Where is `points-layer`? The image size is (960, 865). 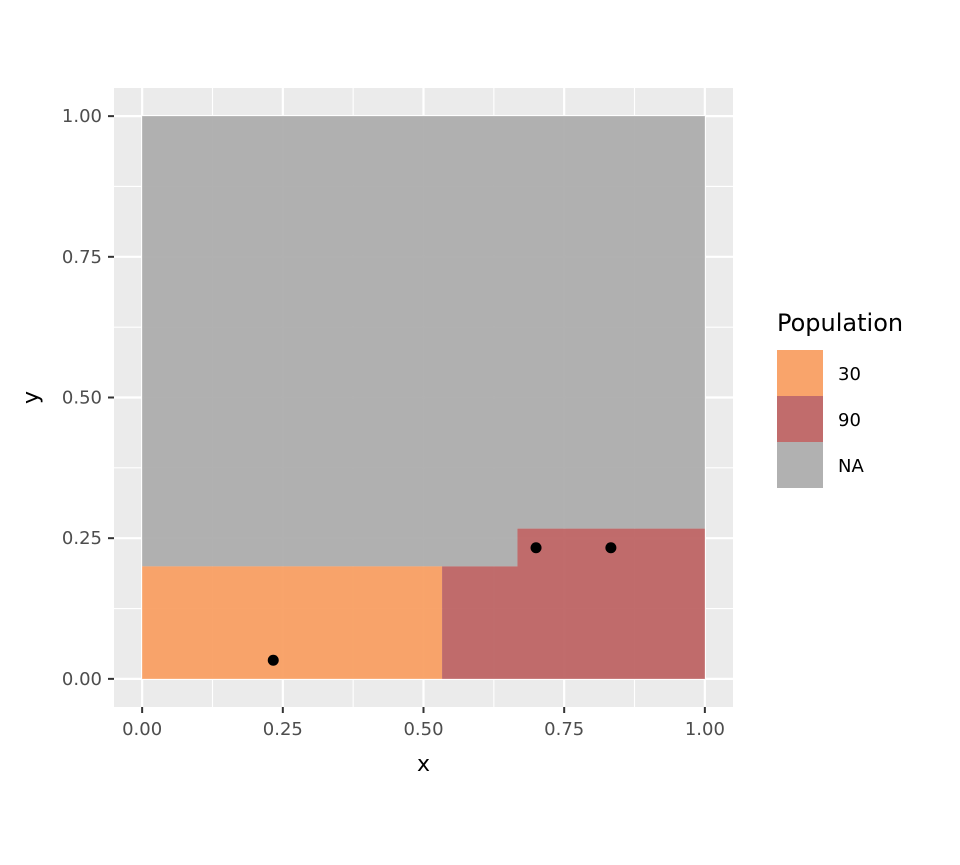
points-layer is located at coordinates (442, 604).